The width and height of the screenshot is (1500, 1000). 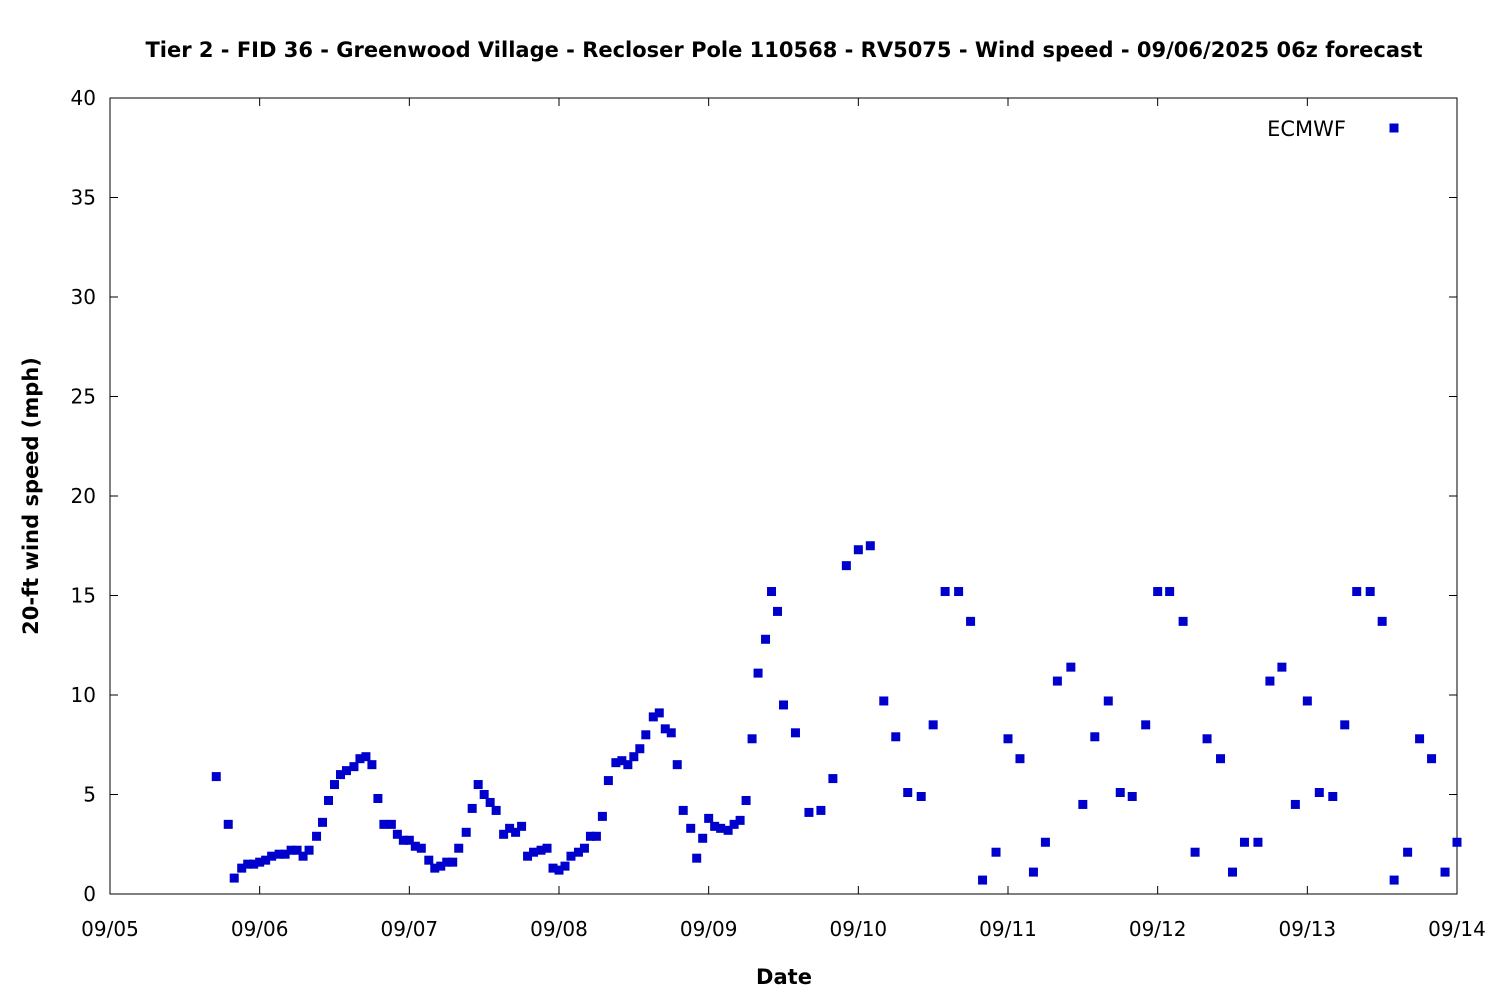 I want to click on legend: ECMWF, so click(x=1333, y=129).